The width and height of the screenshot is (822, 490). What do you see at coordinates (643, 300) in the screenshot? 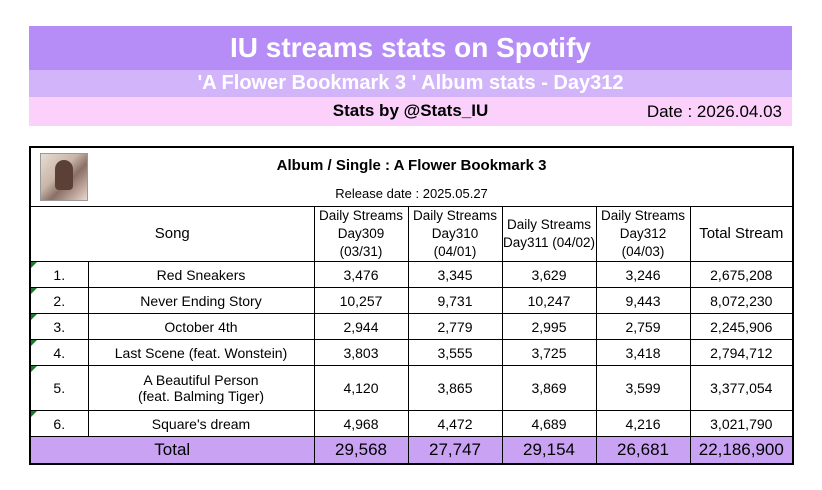
I see `streams-day312: 9,443` at bounding box center [643, 300].